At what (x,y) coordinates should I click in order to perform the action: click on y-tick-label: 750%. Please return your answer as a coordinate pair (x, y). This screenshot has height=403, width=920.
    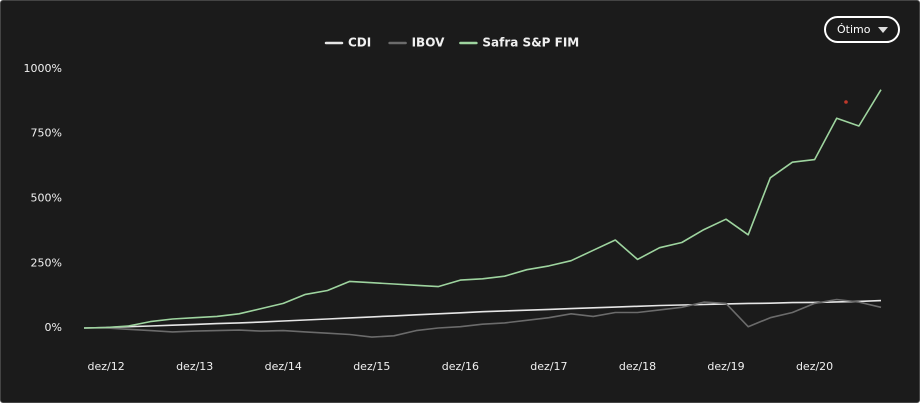
    Looking at the image, I should click on (46, 133).